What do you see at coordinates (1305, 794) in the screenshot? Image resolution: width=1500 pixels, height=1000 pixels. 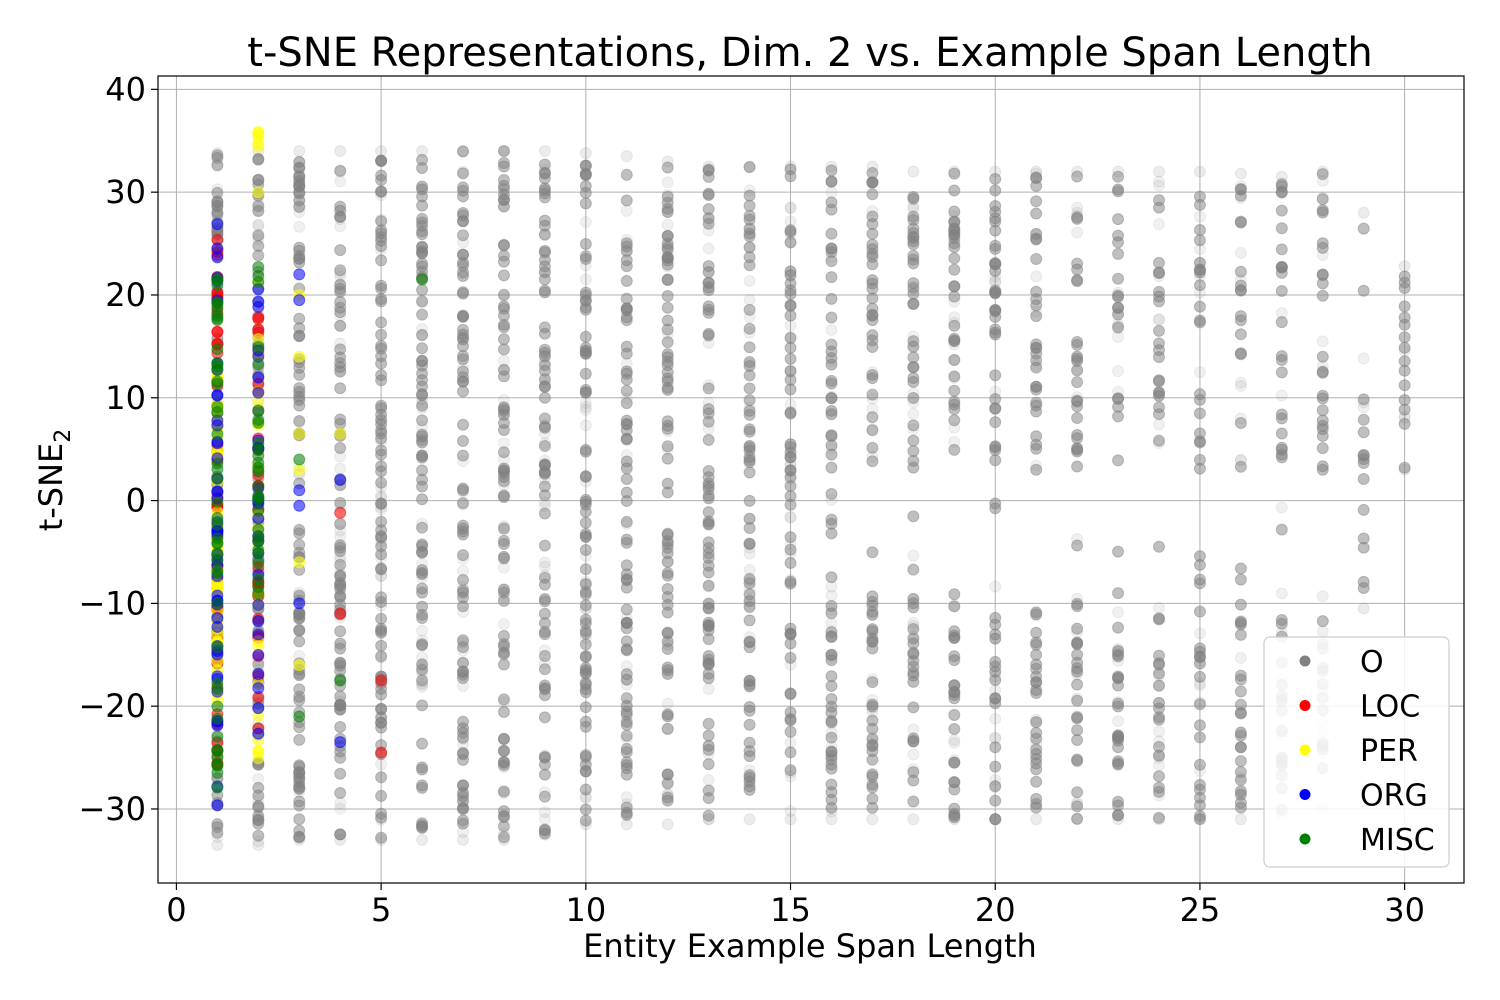 I see `legend-marker` at bounding box center [1305, 794].